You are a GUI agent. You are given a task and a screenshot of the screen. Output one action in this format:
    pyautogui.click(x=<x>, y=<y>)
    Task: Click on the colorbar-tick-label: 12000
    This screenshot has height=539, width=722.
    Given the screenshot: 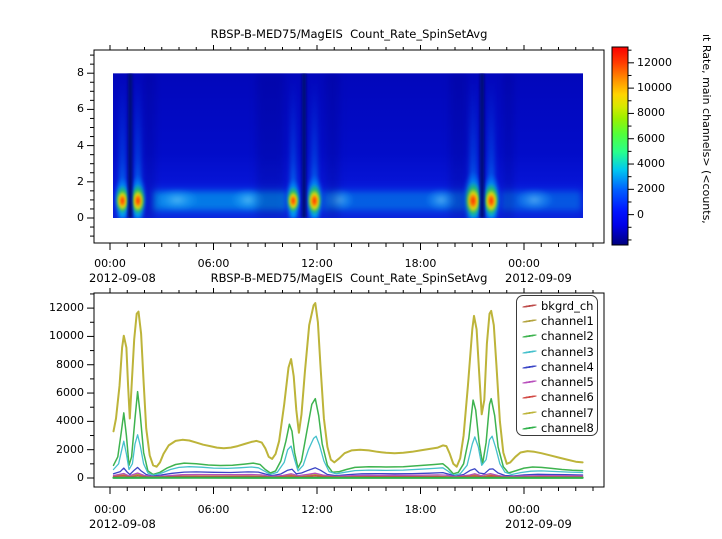 What is the action you would take?
    pyautogui.click(x=654, y=62)
    